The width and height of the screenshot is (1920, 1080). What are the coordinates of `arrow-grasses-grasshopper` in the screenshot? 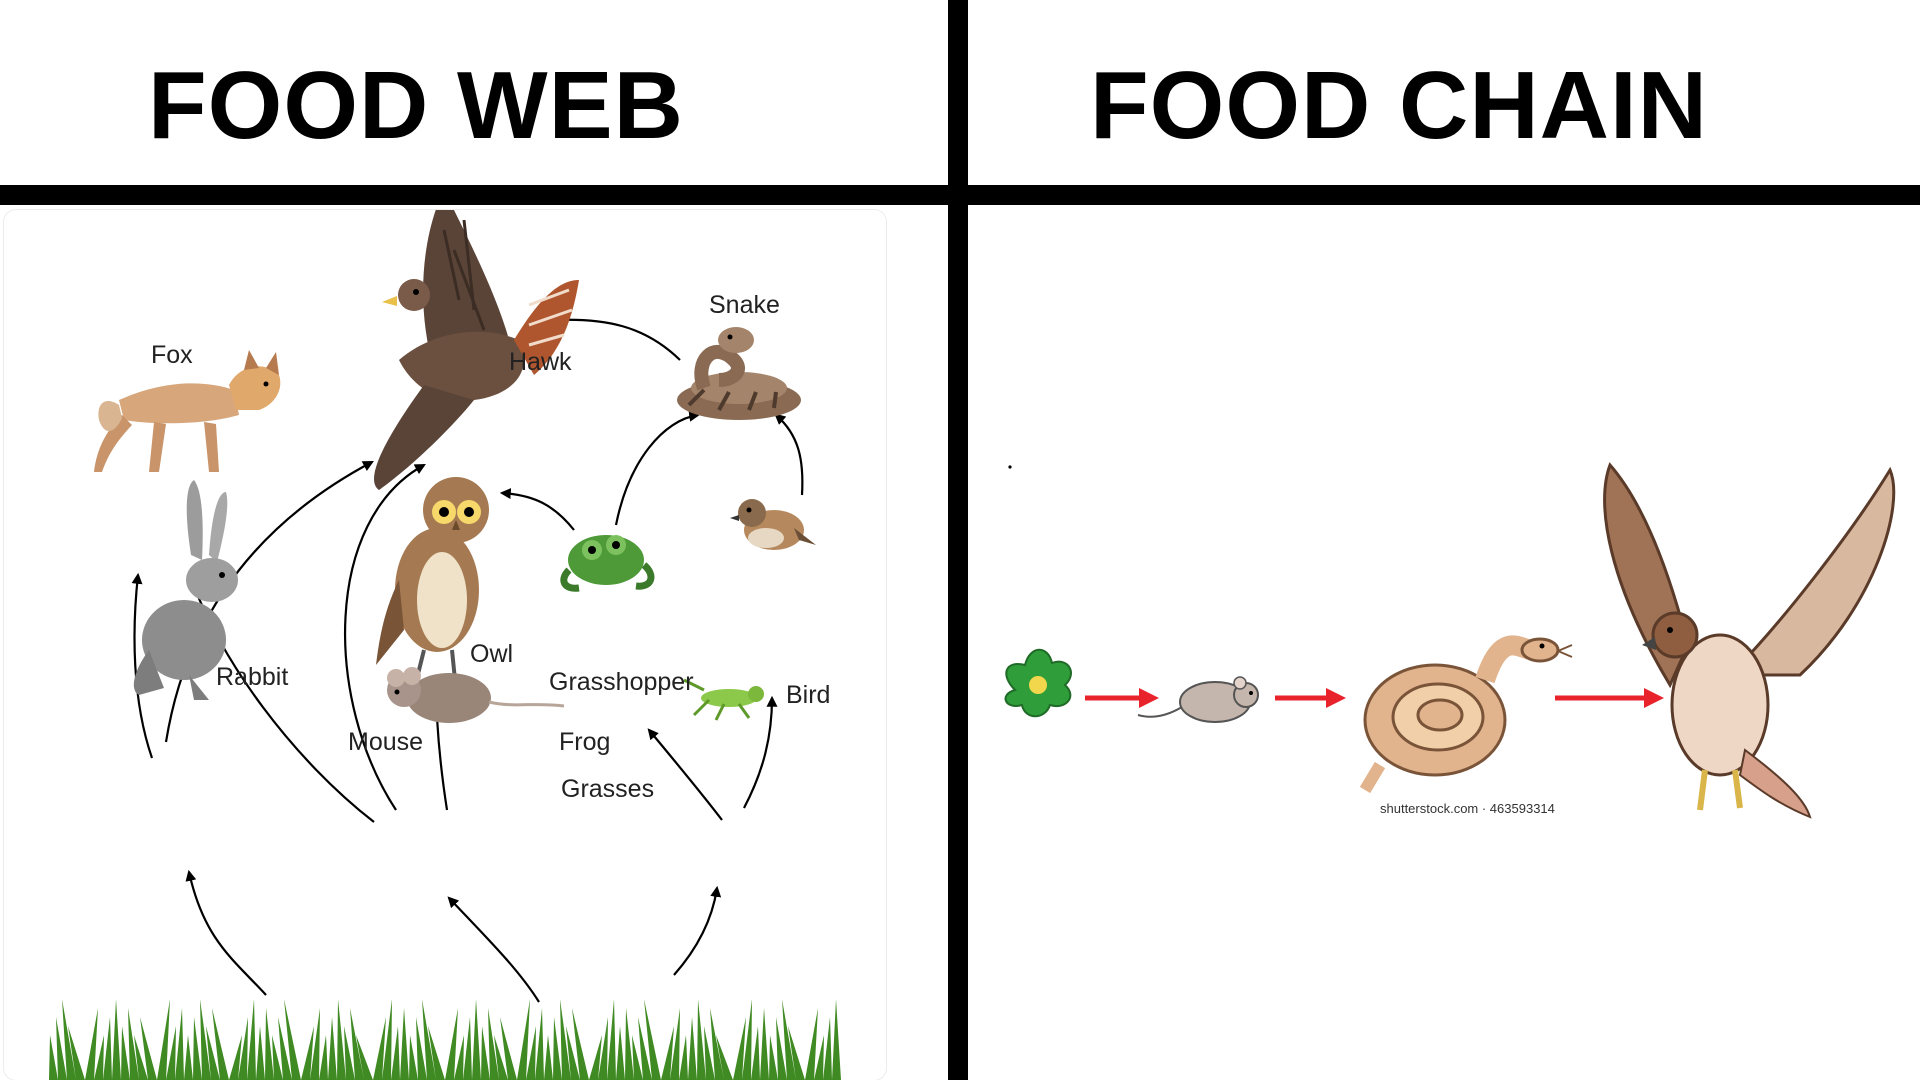 It's located at (697, 930).